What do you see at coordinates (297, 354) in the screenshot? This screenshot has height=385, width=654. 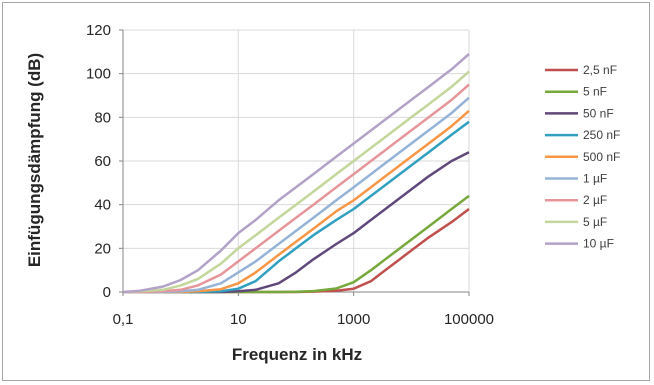 I see `x-axis-title: Frequenz in kHz` at bounding box center [297, 354].